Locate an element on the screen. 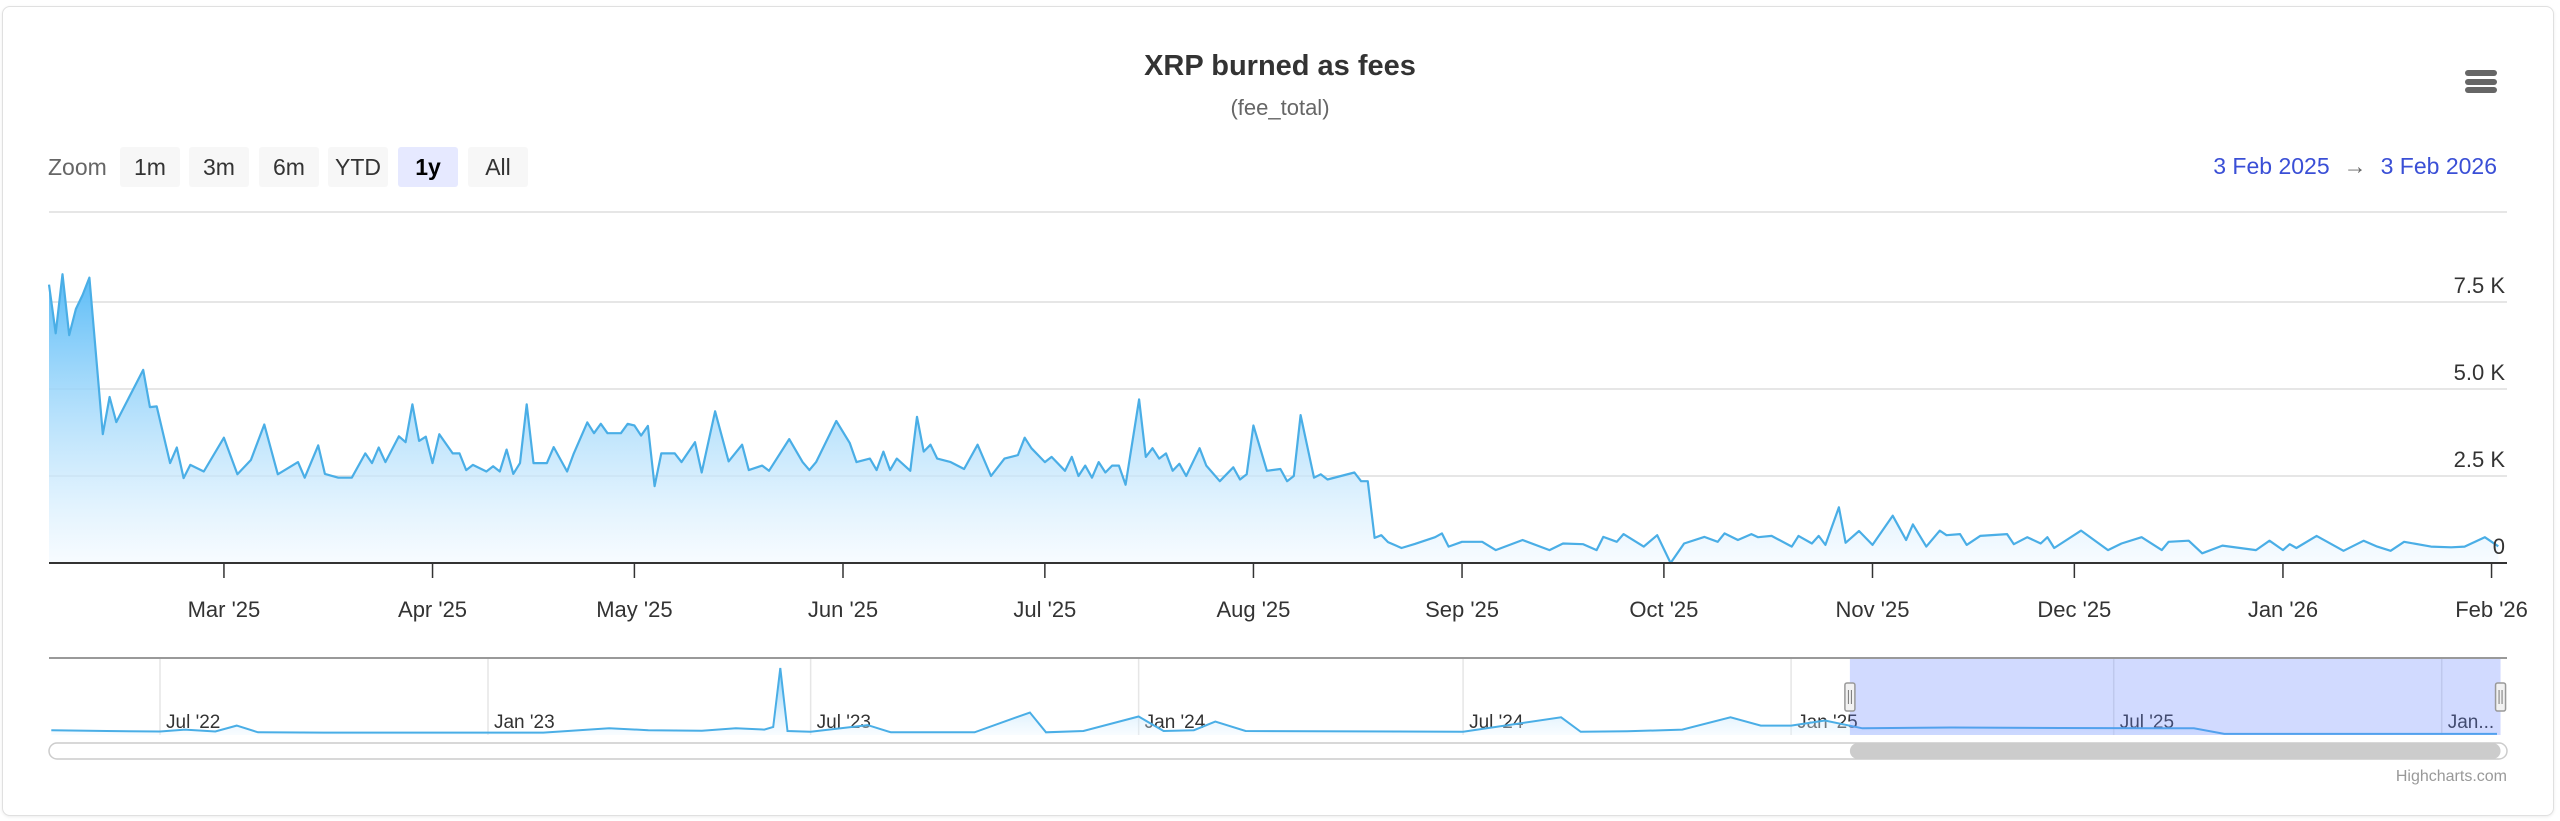 This screenshot has width=2560, height=821. date-range-from: 3 Feb 2025 is located at coordinates (2271, 166).